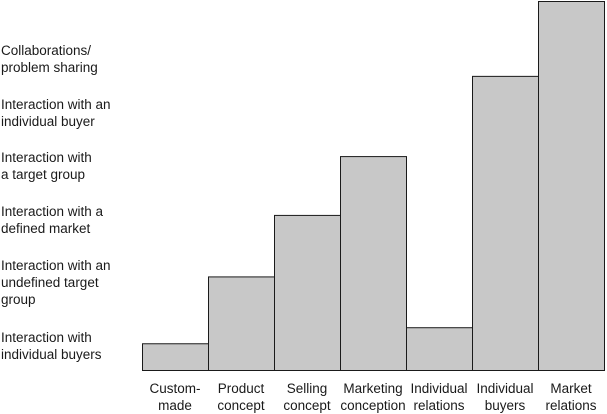 This screenshot has width=607, height=414. What do you see at coordinates (439, 397) in the screenshot?
I see `x-tick-label-5: Individual relations` at bounding box center [439, 397].